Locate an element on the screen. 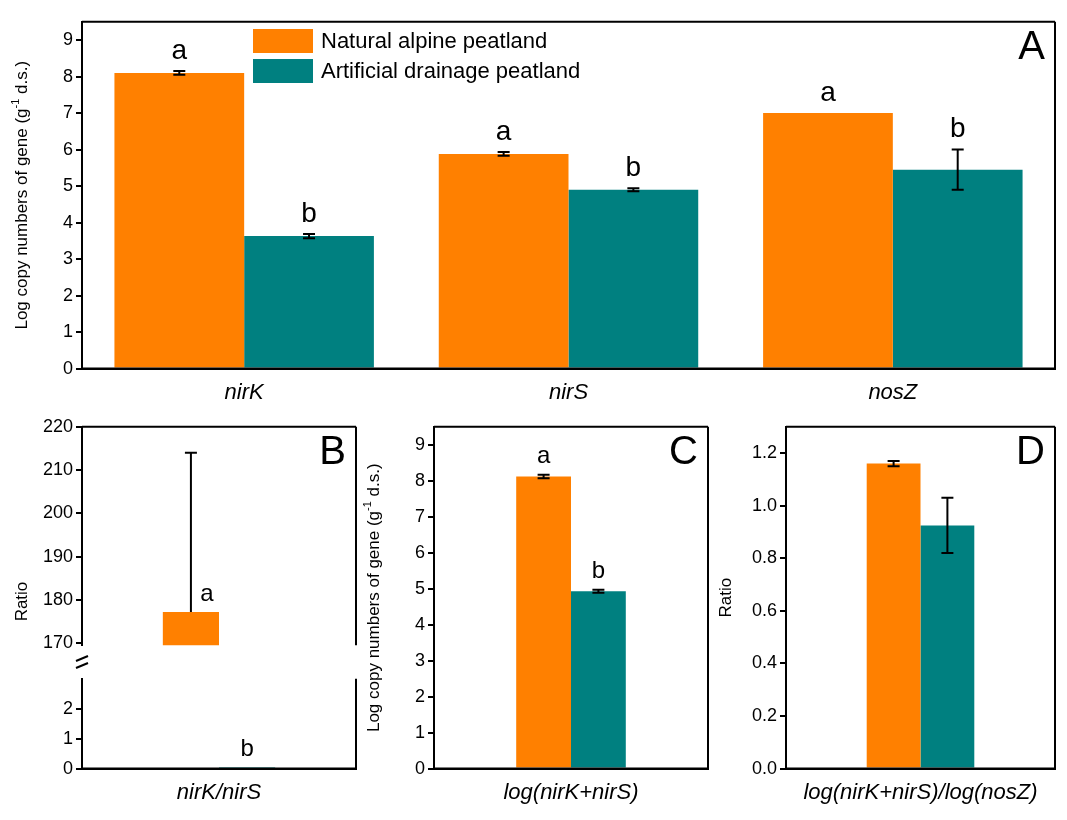 This screenshot has width=1067, height=820. x-tick-label: nirS is located at coordinates (568, 391).